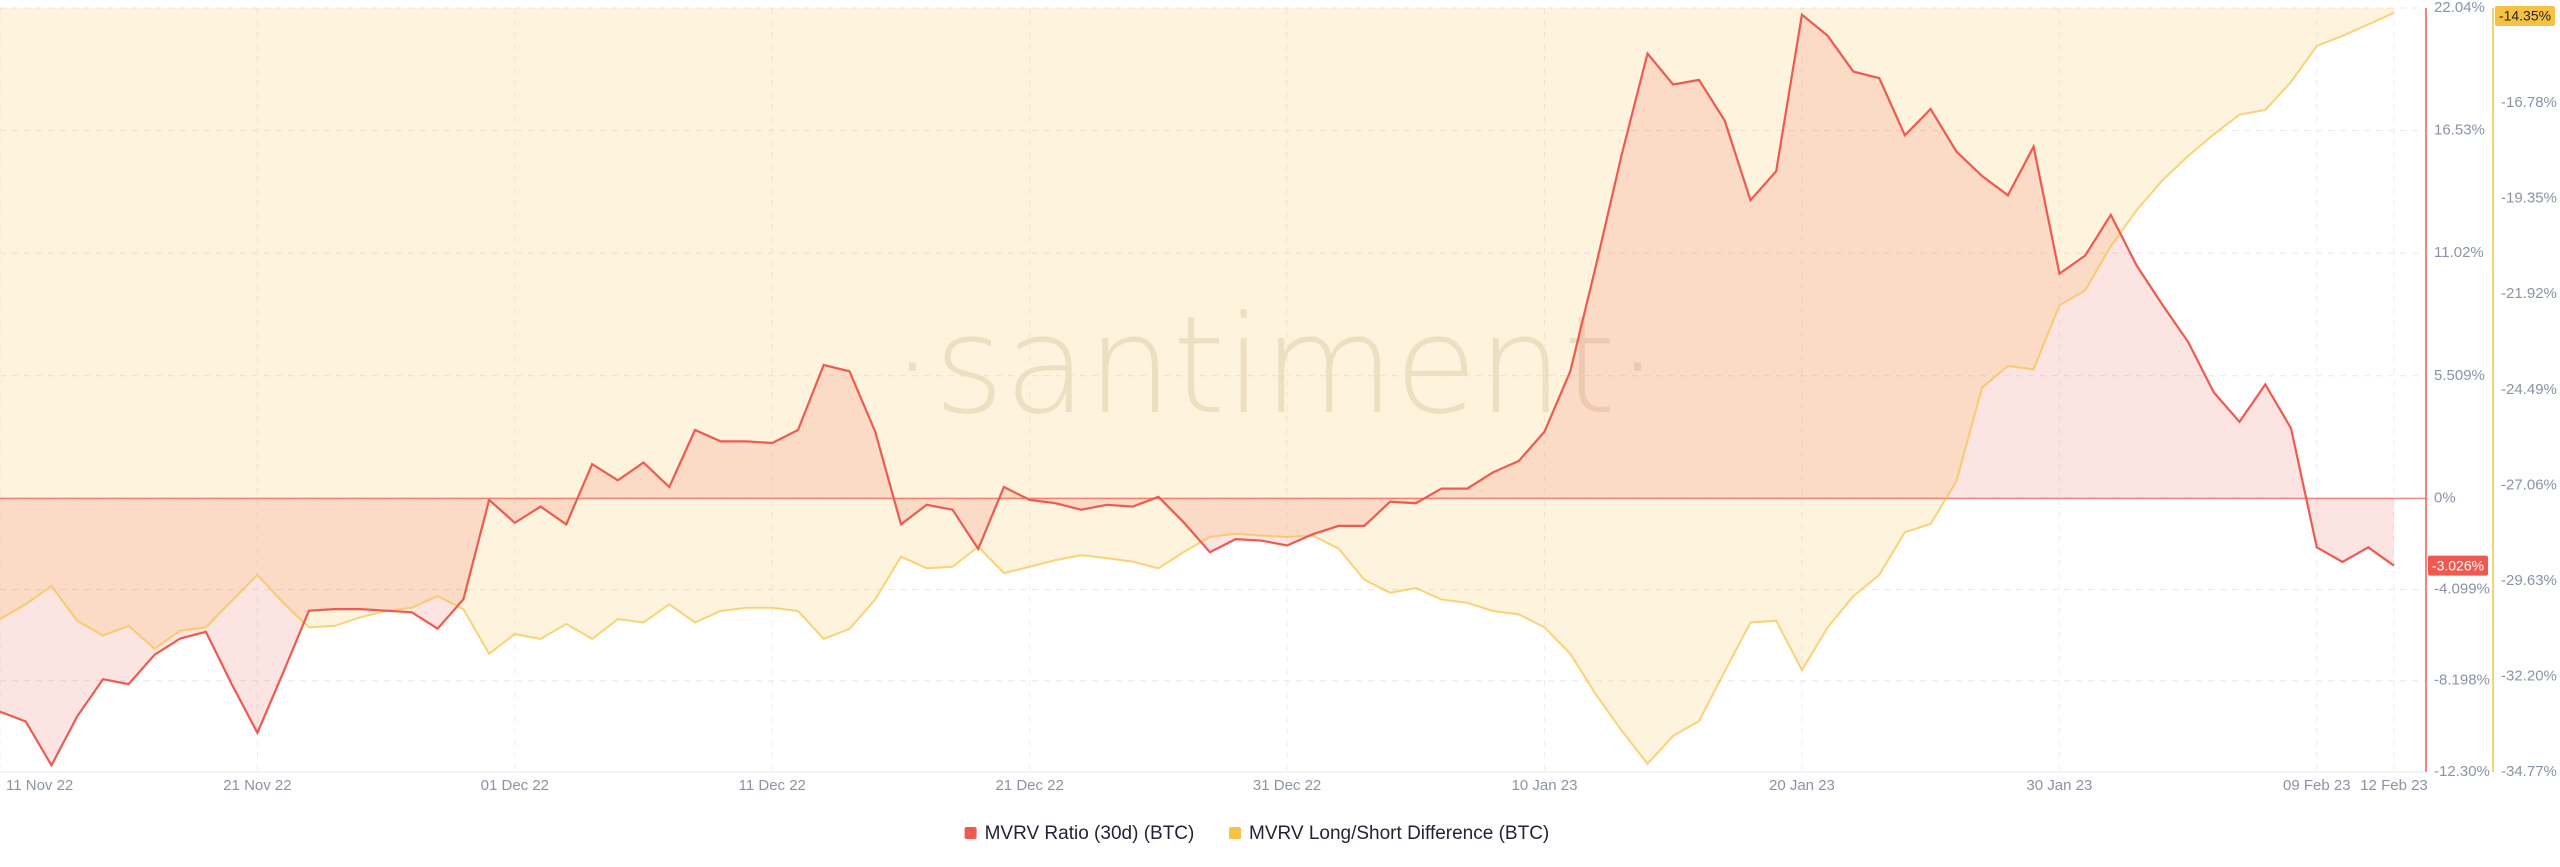  What do you see at coordinates (2529, 484) in the screenshot?
I see `y2-tick-label: -27.06%` at bounding box center [2529, 484].